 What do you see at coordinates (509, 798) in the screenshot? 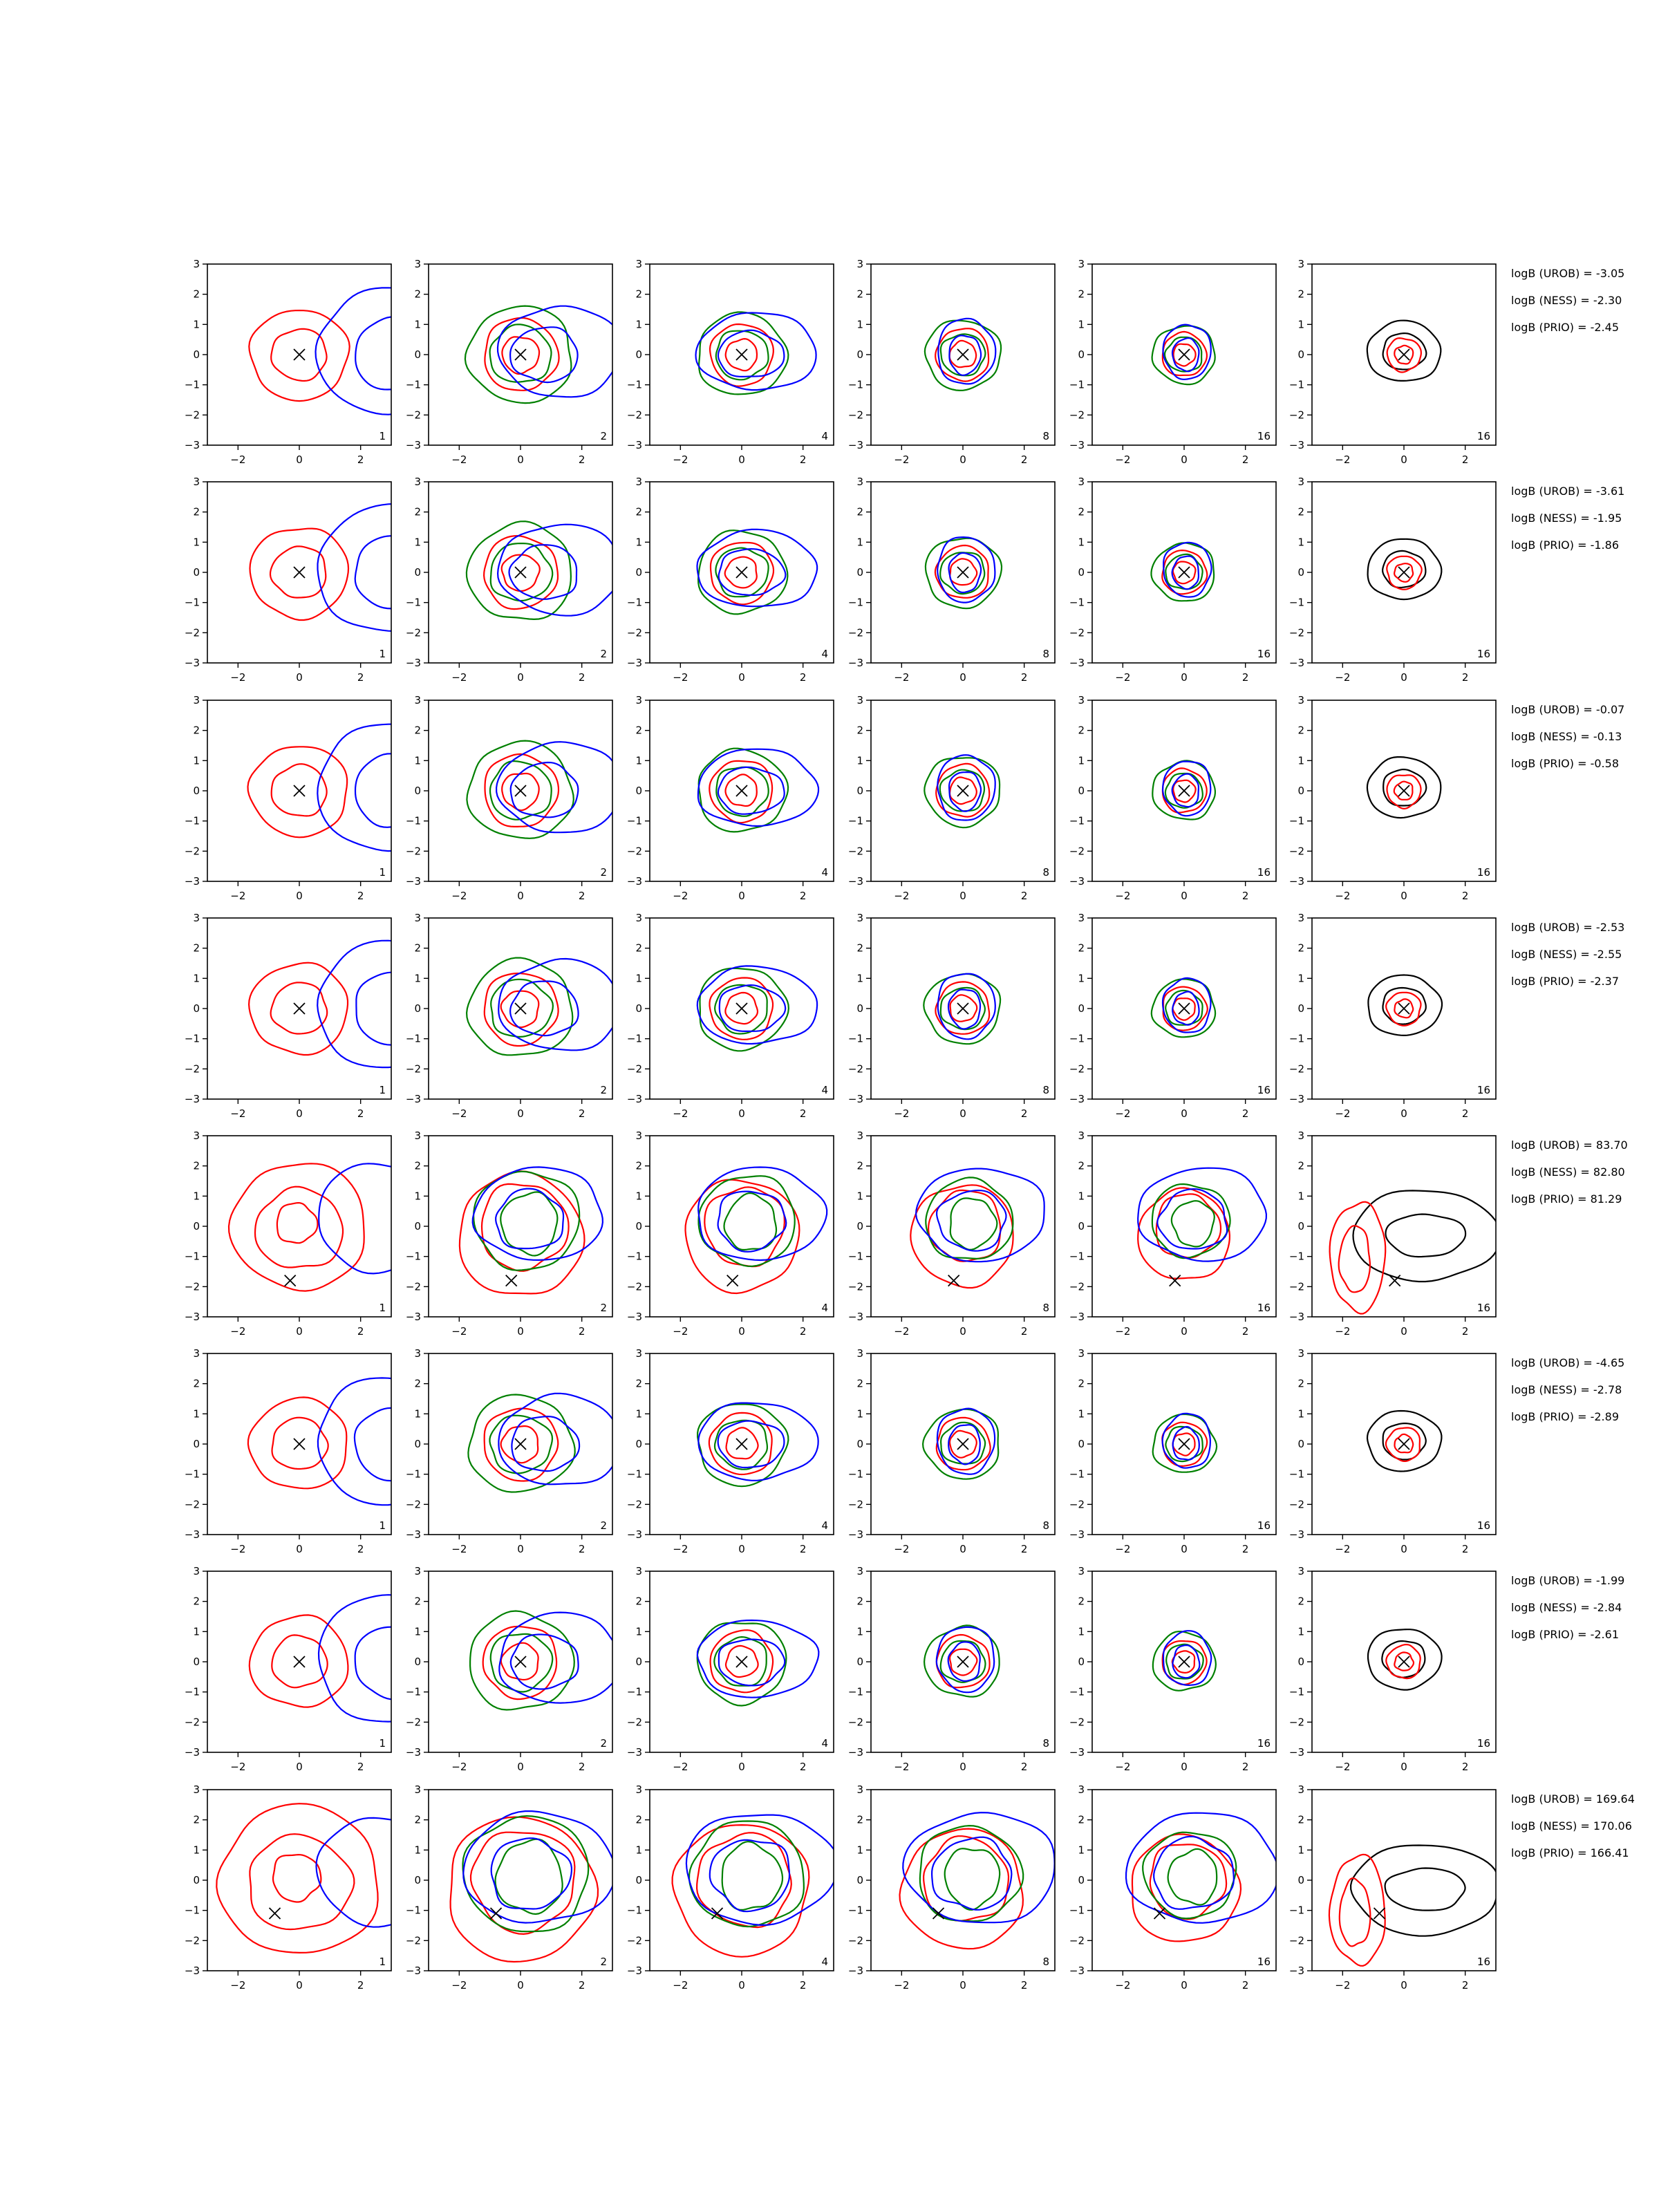
I see `panel-r3-c2: −2 0 2 −3 −2 −1 0 1 2 3 2` at bounding box center [509, 798].